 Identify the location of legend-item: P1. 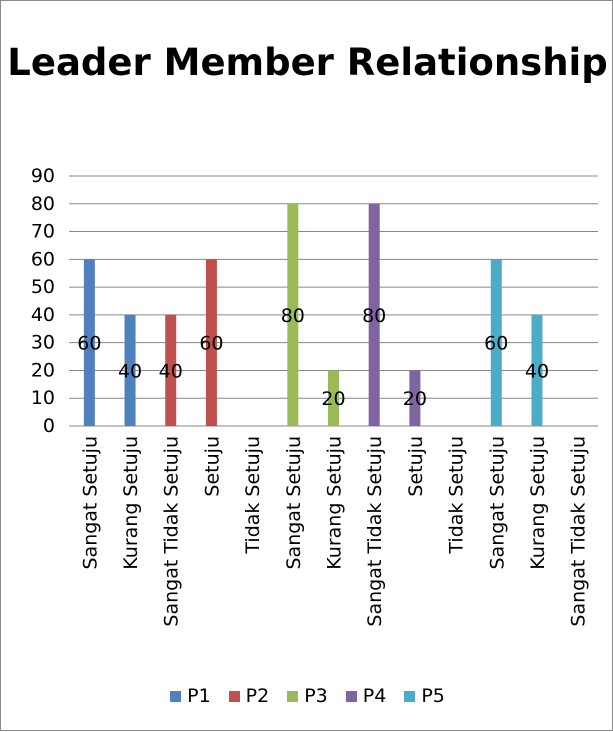
(190, 696).